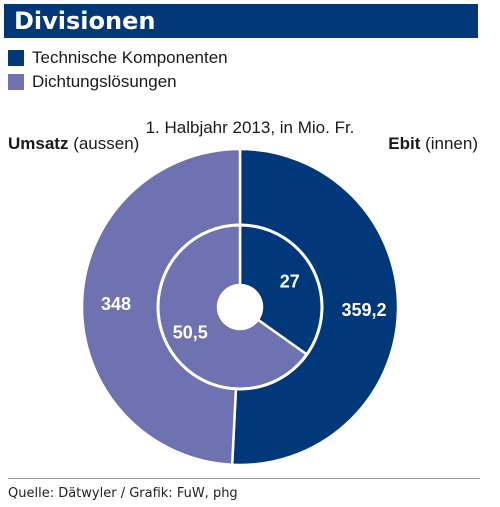  I want to click on source-note: Quelle: Dätwyler / Grafik: FuW, phg, so click(123, 493).